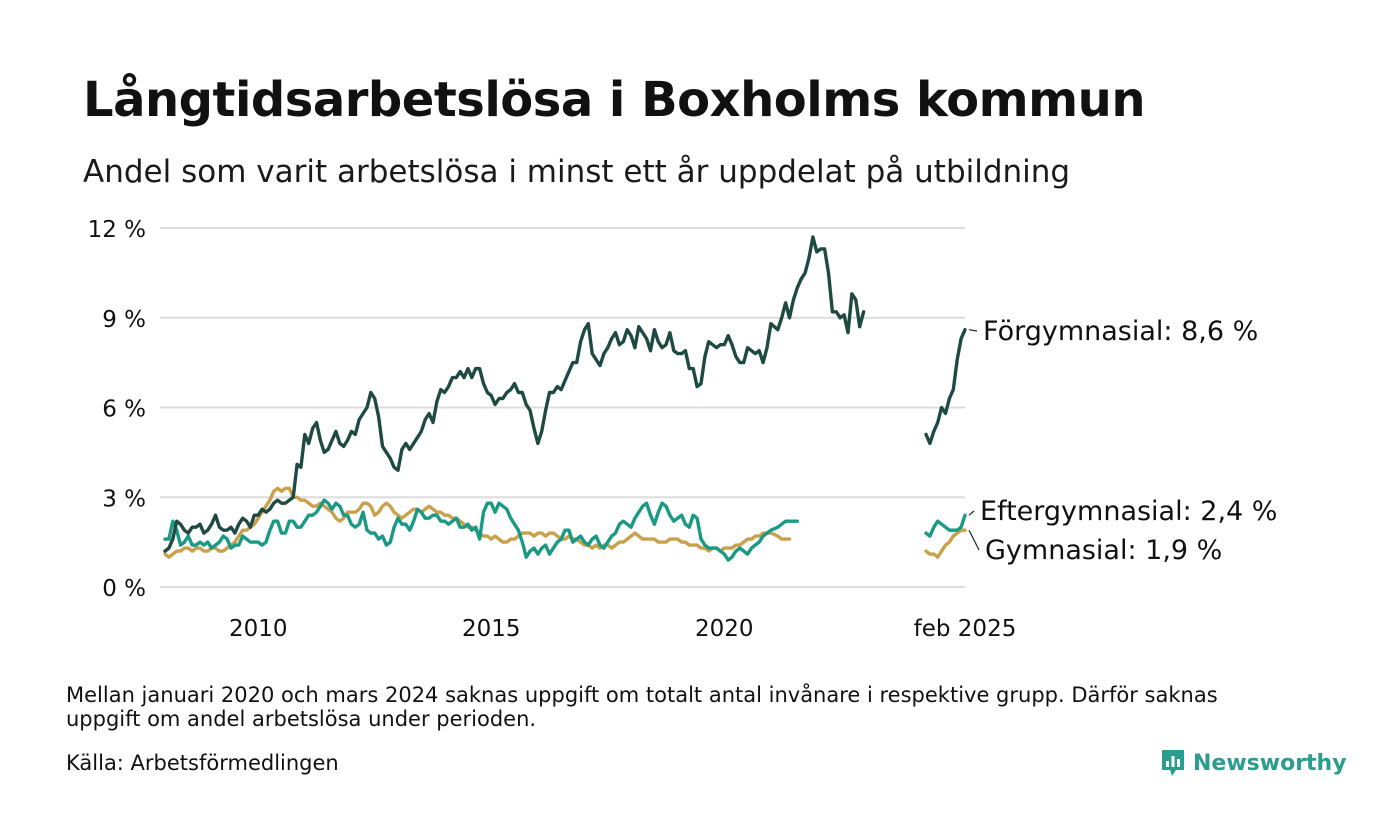  What do you see at coordinates (965, 629) in the screenshot?
I see `x-tick-label: feb 2025` at bounding box center [965, 629].